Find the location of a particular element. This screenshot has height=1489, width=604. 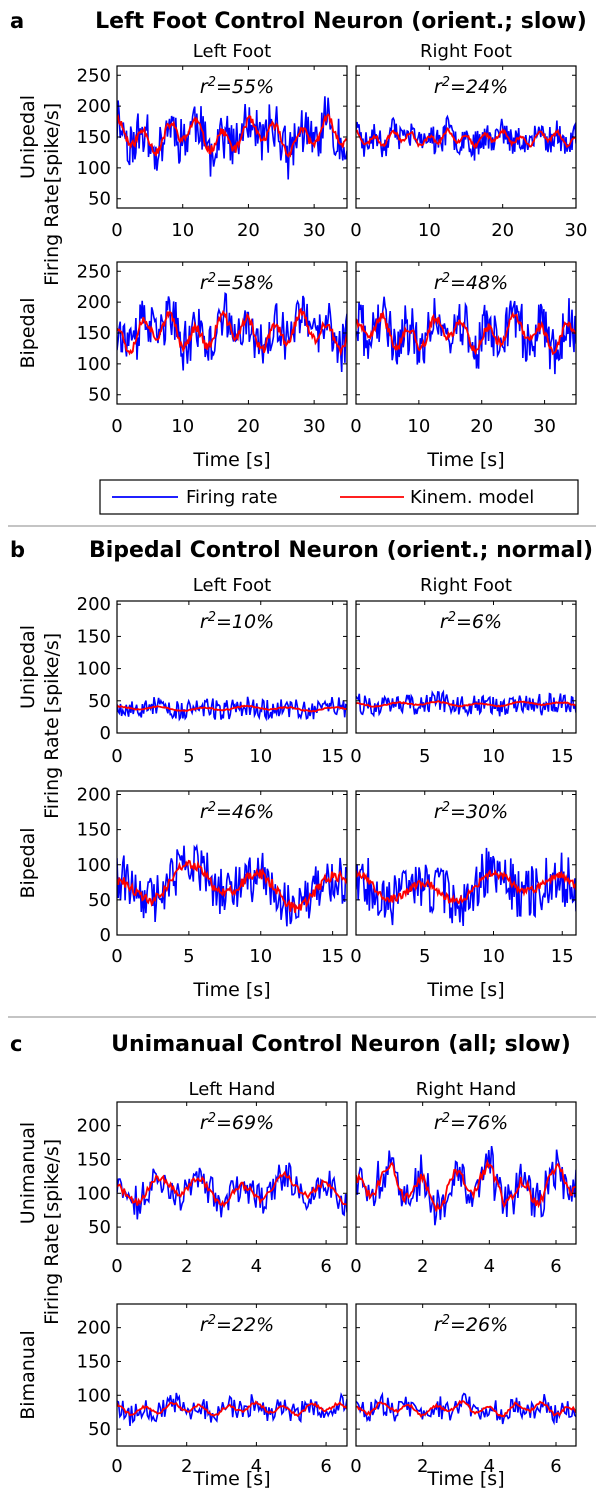

legend: Firing rate Kinem. model is located at coordinates (339, 497).